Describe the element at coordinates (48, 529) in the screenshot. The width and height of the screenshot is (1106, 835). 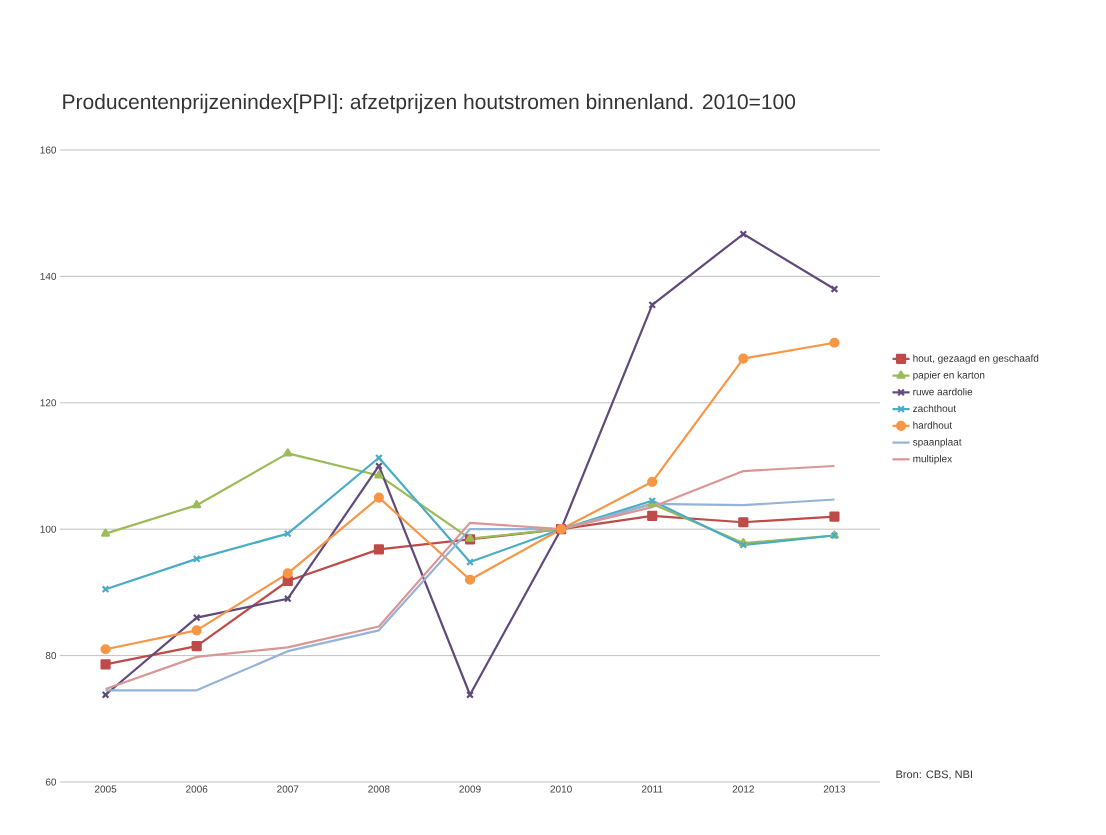
I see `y-tick-label: 100` at that location.